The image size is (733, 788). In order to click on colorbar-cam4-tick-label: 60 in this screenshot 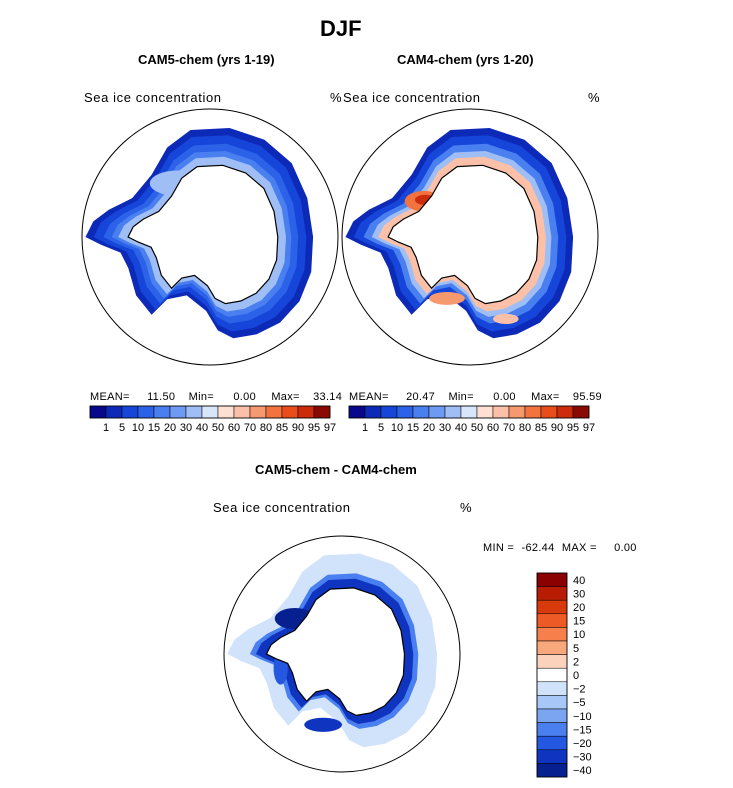, I will do `click(493, 428)`.